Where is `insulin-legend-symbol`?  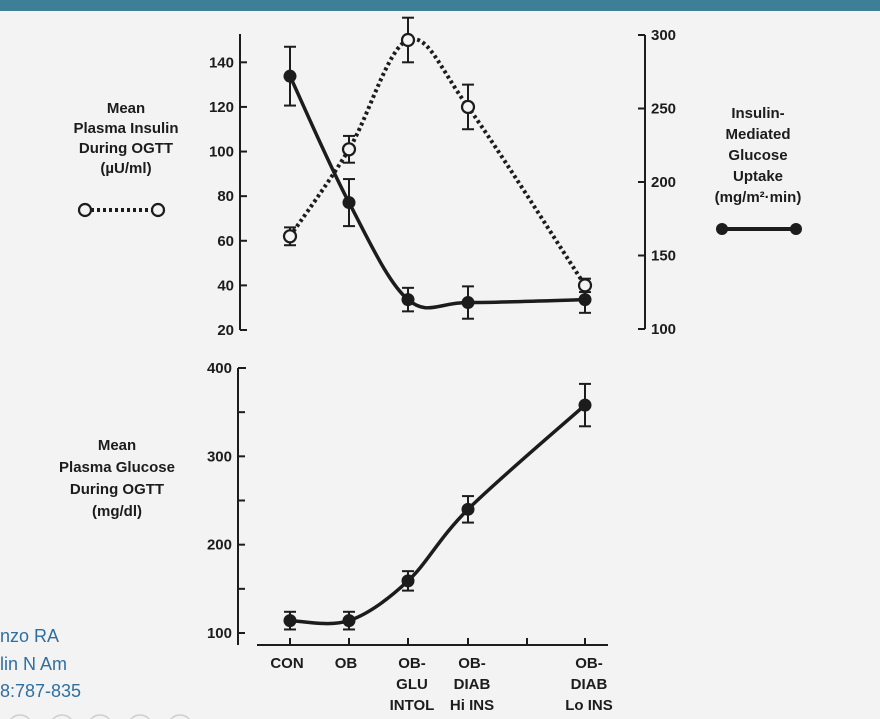
insulin-legend-symbol is located at coordinates (121, 210).